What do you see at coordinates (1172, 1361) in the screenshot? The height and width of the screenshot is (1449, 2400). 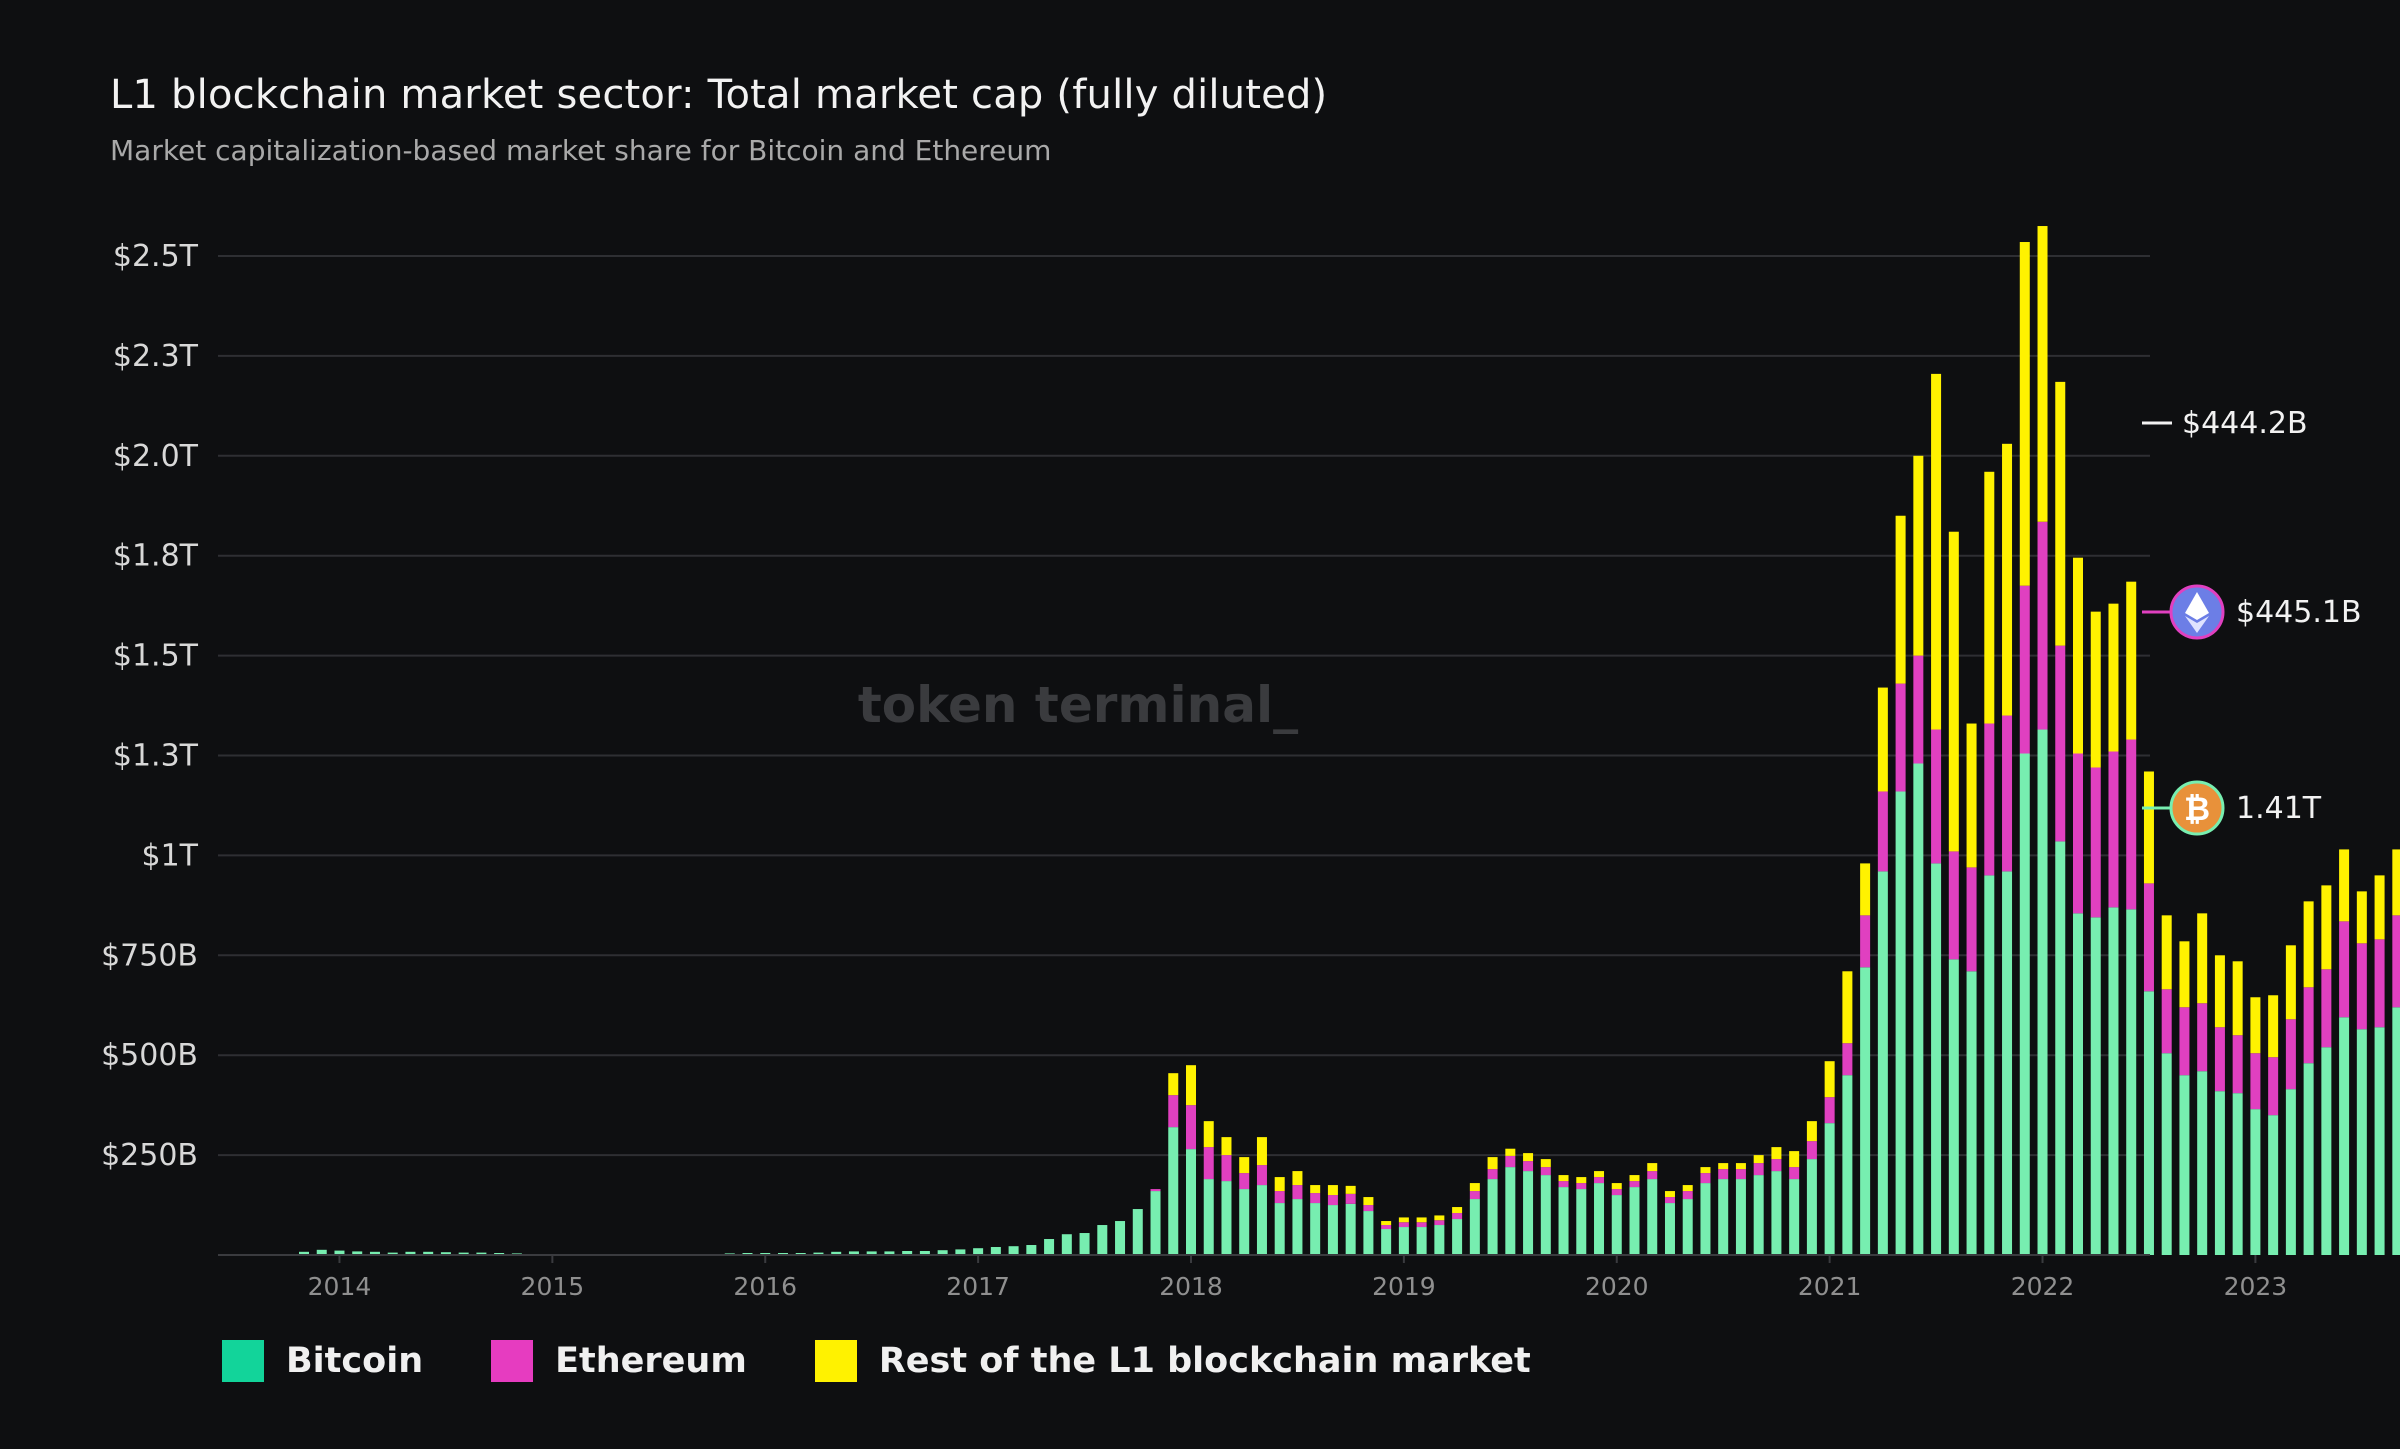 I see `legend-item-rest: Rest of the L1 blockchain market` at bounding box center [1172, 1361].